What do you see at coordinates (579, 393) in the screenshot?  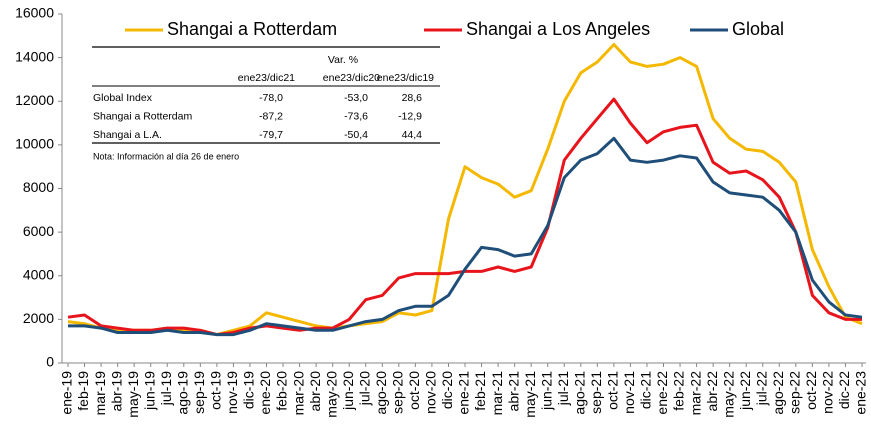 I see `x-tick-label: ago-21` at bounding box center [579, 393].